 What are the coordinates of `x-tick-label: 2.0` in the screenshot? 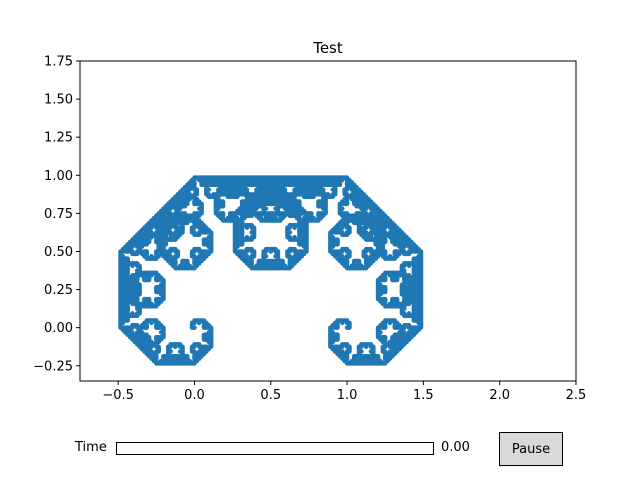 It's located at (499, 395).